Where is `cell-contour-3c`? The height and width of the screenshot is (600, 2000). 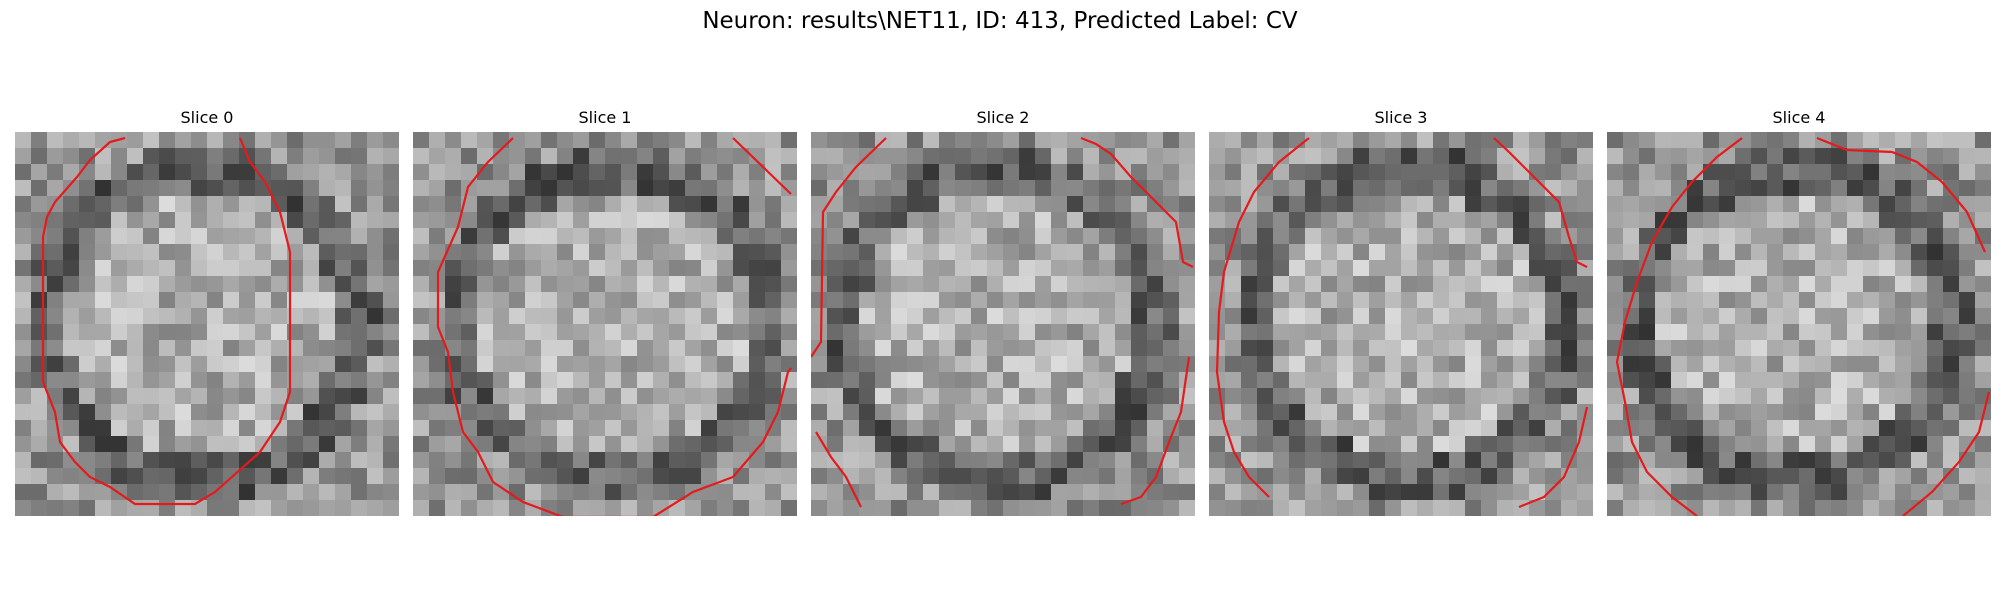
cell-contour-3c is located at coordinates (1553, 457).